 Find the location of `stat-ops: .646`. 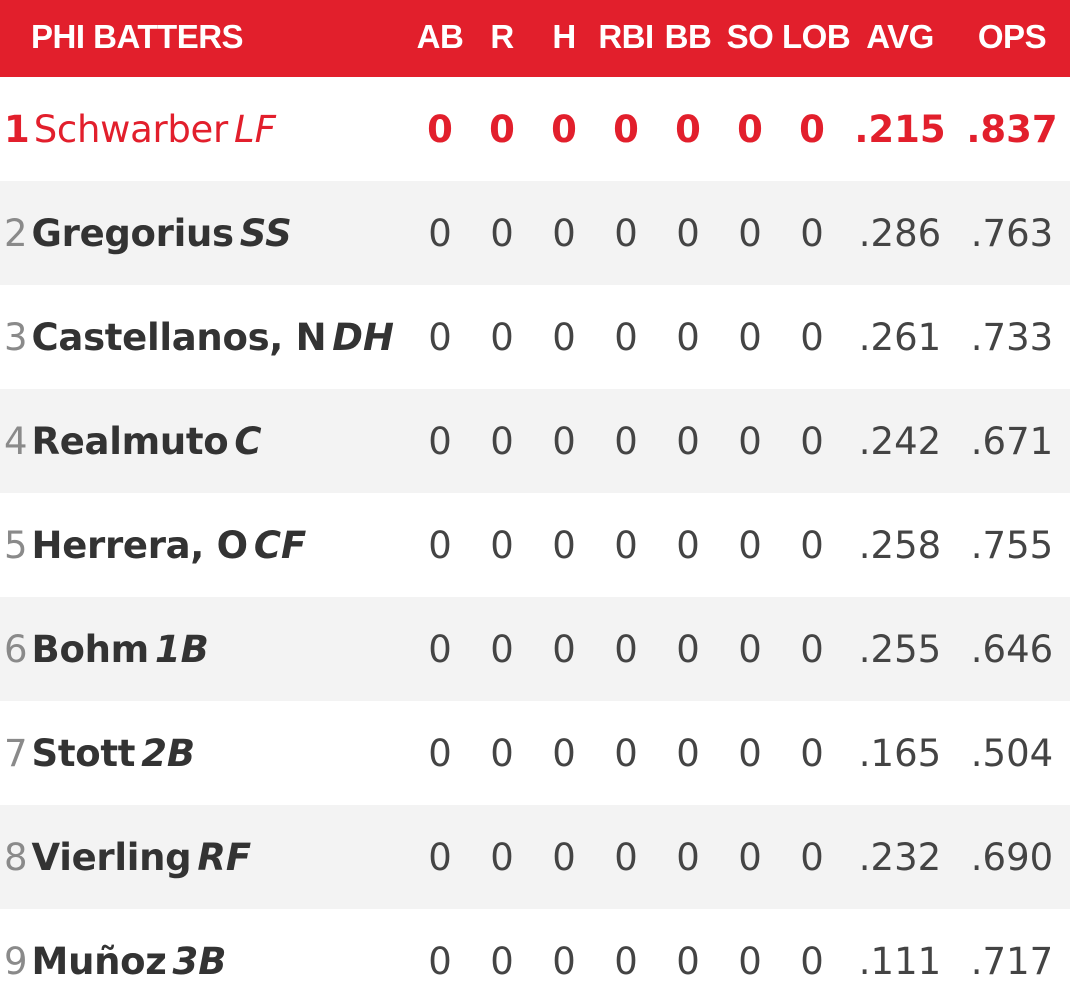

stat-ops: .646 is located at coordinates (1012, 649).